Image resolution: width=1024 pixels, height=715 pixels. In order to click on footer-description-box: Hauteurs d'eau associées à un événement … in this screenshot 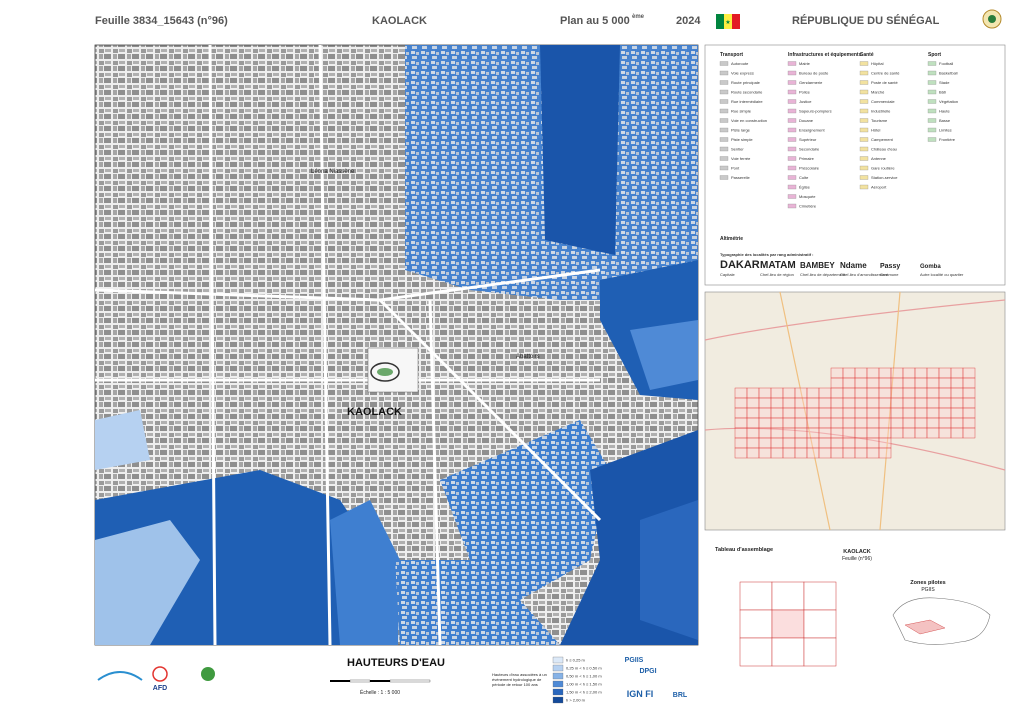, I will do `click(519, 679)`.